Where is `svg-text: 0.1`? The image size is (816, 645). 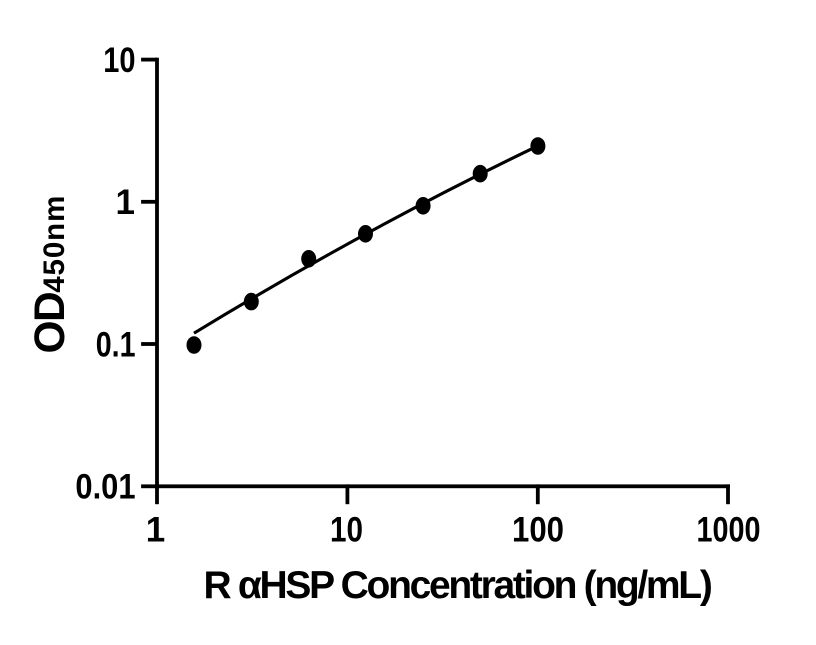
svg-text: 0.1 is located at coordinates (116, 344).